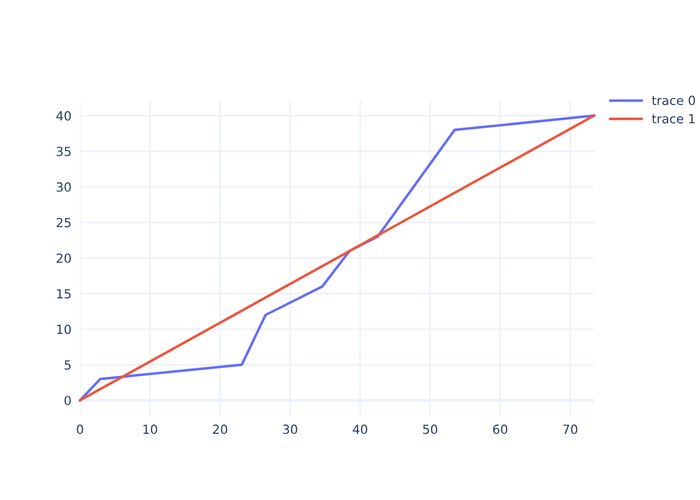  What do you see at coordinates (570, 429) in the screenshot?
I see `x-tick-label: 70` at bounding box center [570, 429].